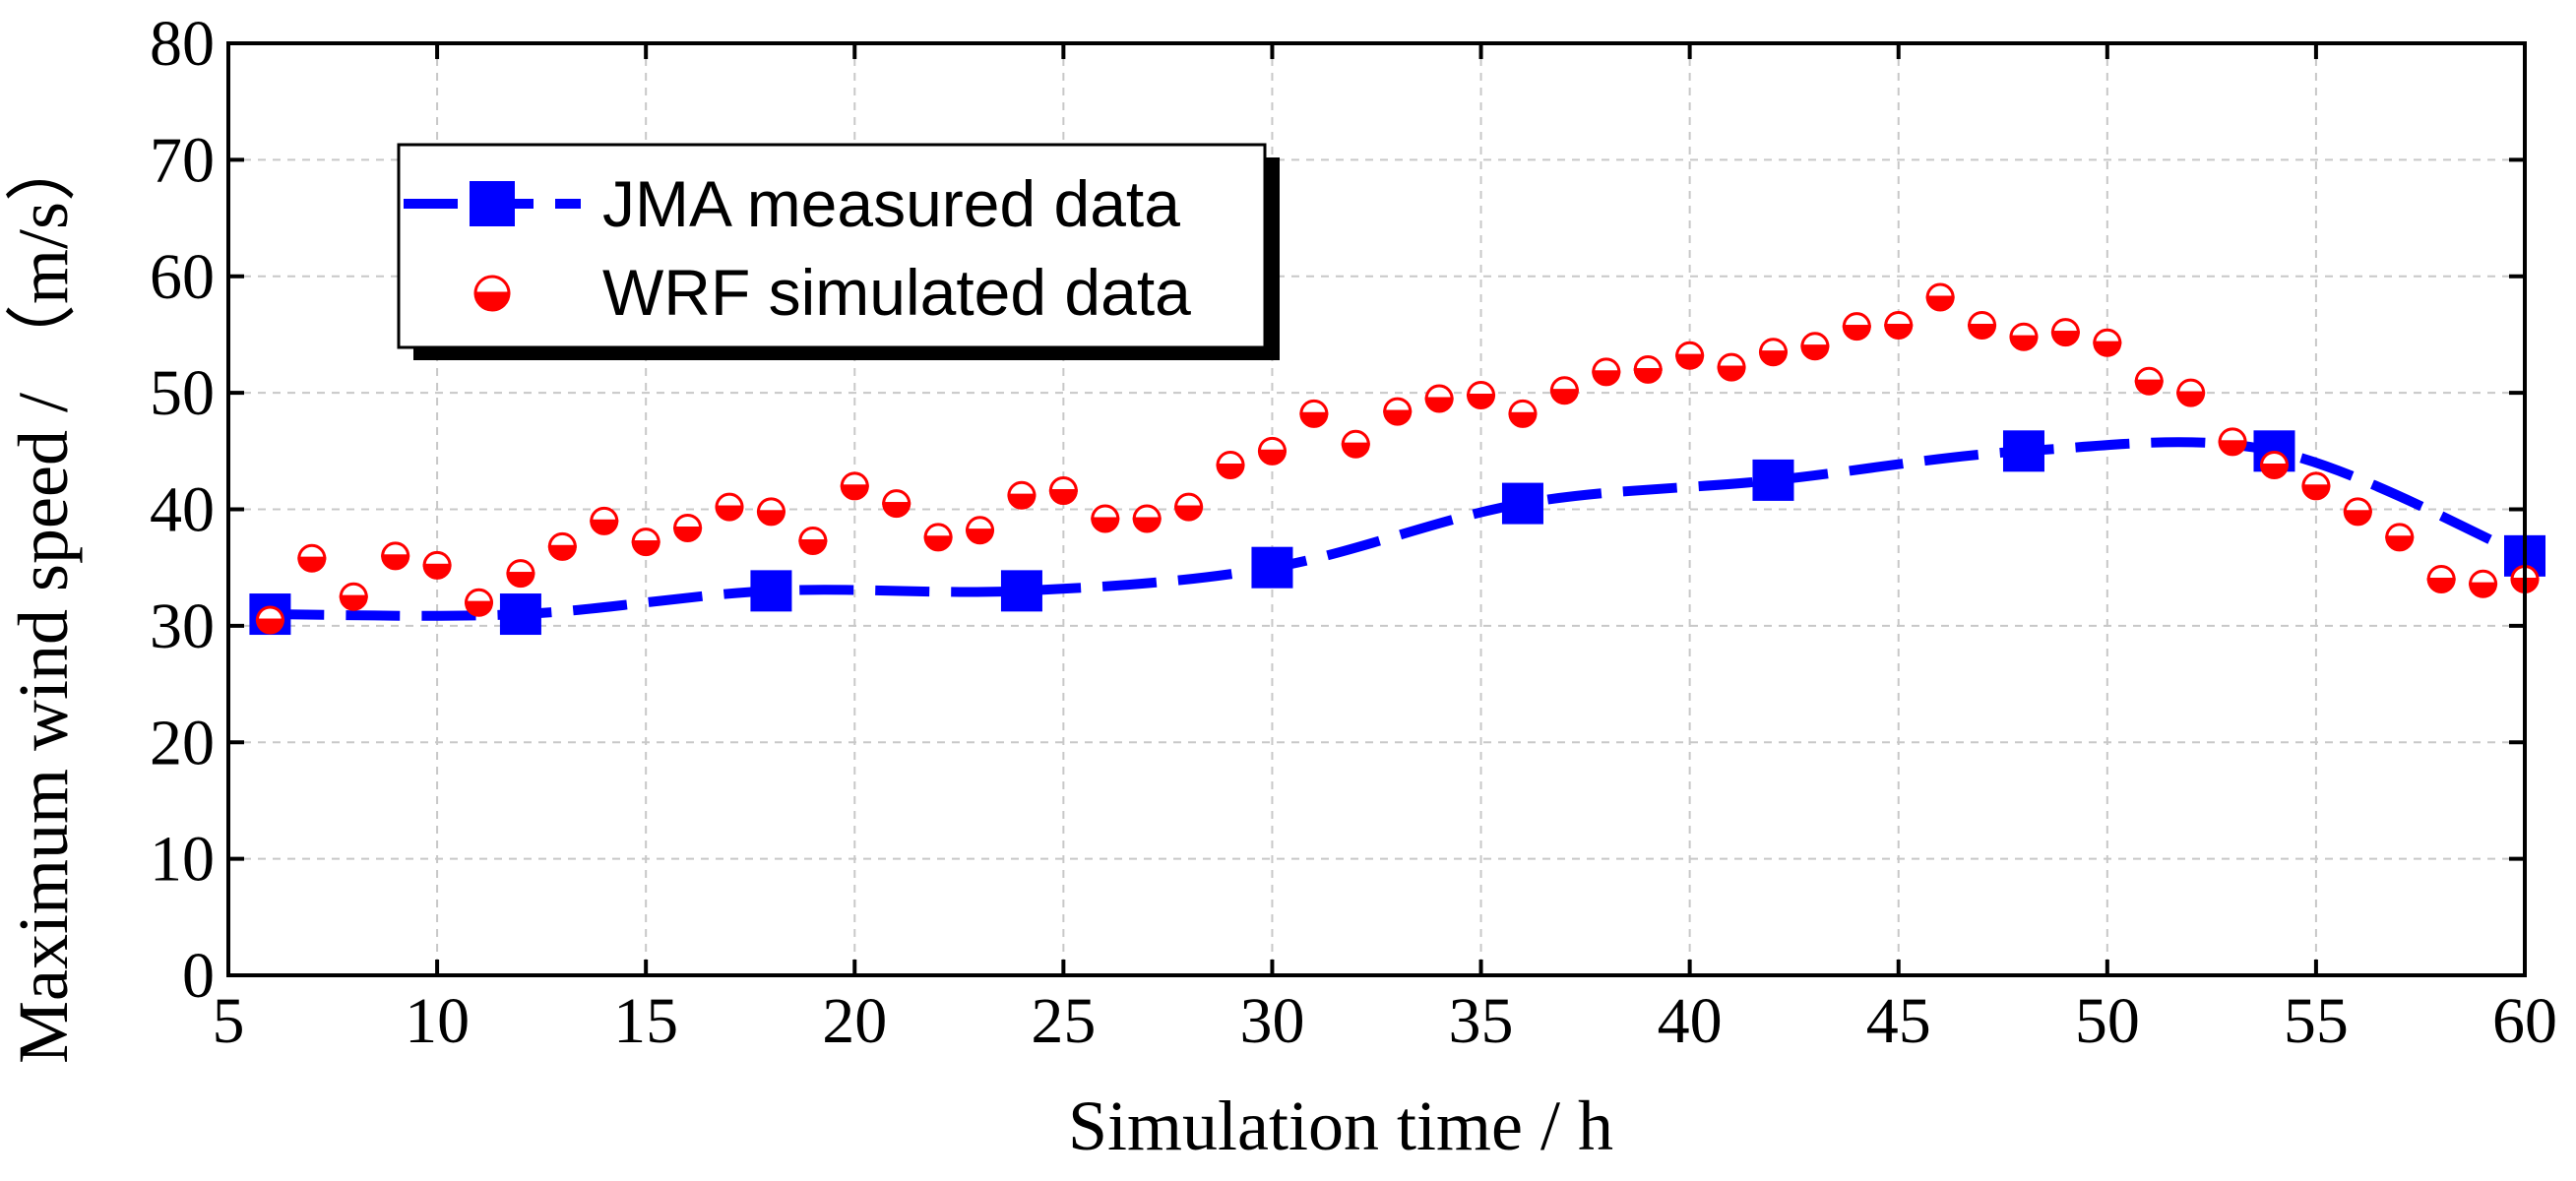 The image size is (2576, 1181). Describe the element at coordinates (1398, 529) in the screenshot. I see `jma-series-line` at that location.